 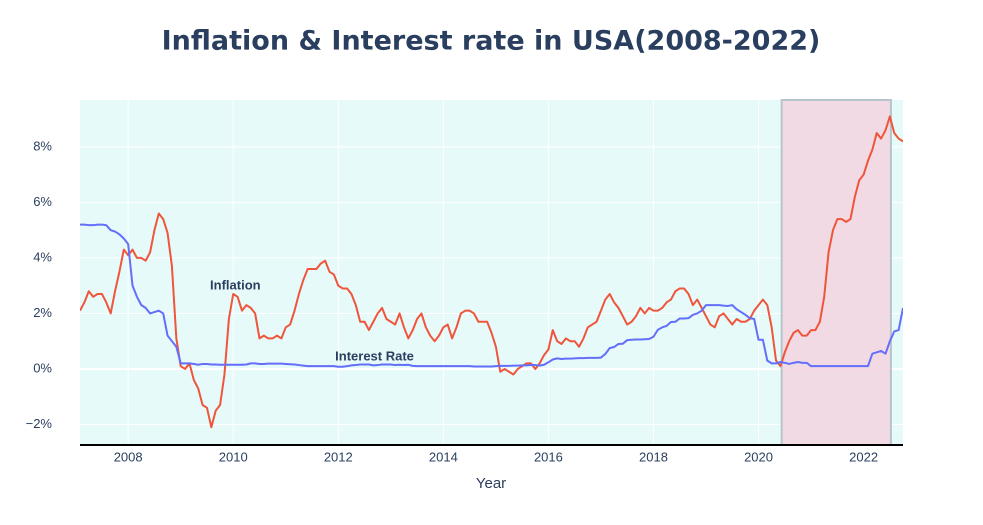 What do you see at coordinates (758, 456) in the screenshot?
I see `x-tick-label: 2020` at bounding box center [758, 456].